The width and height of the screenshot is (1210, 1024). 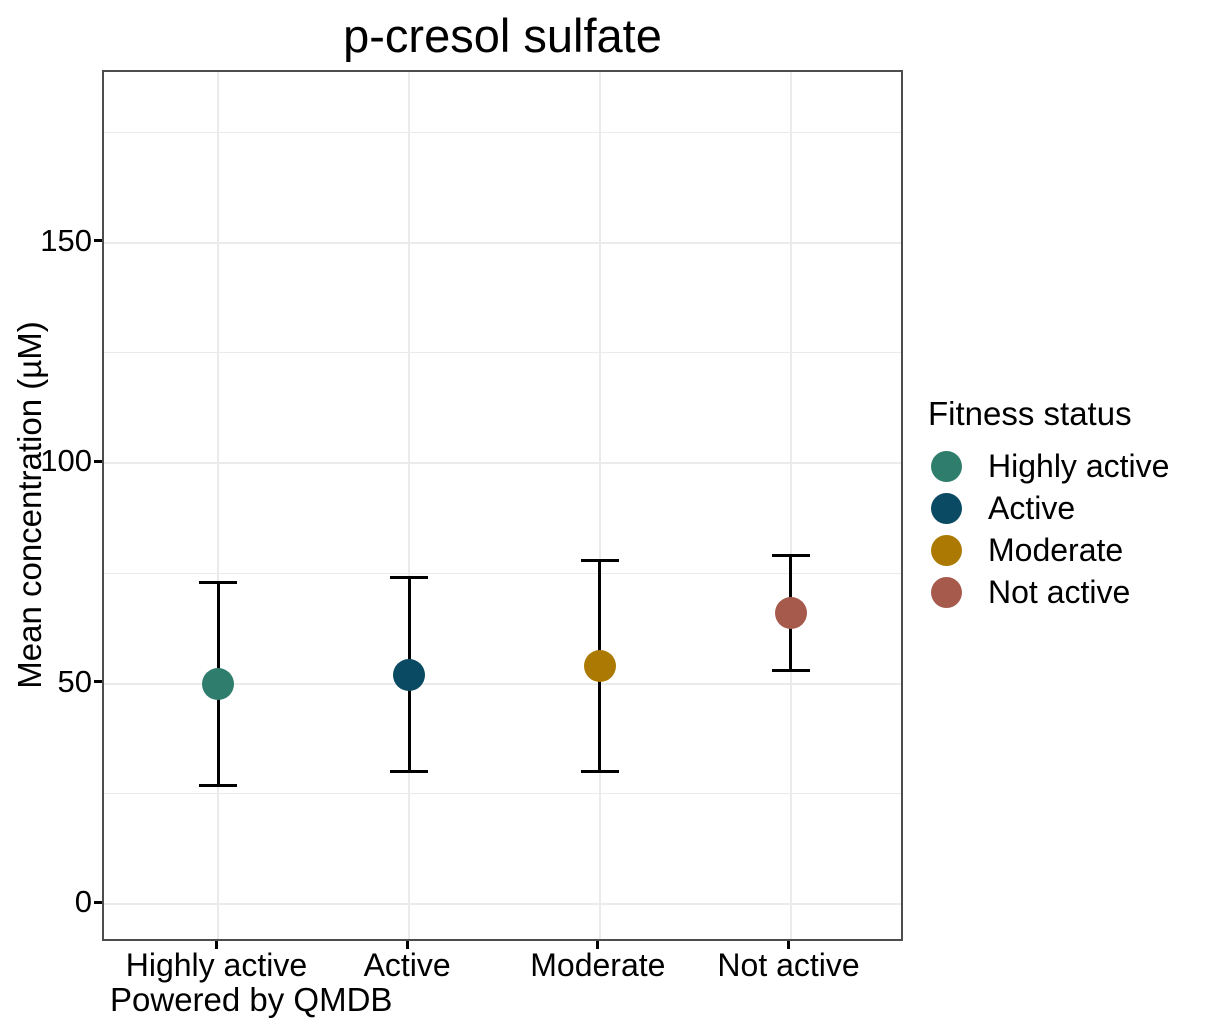 I want to click on legend-label: Not active, so click(x=1059, y=592).